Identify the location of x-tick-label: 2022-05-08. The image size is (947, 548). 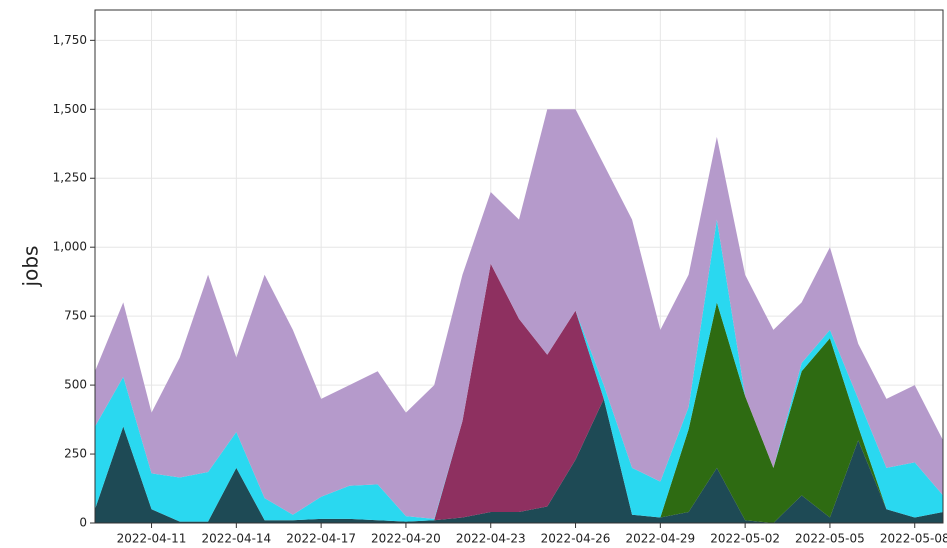
(913, 539).